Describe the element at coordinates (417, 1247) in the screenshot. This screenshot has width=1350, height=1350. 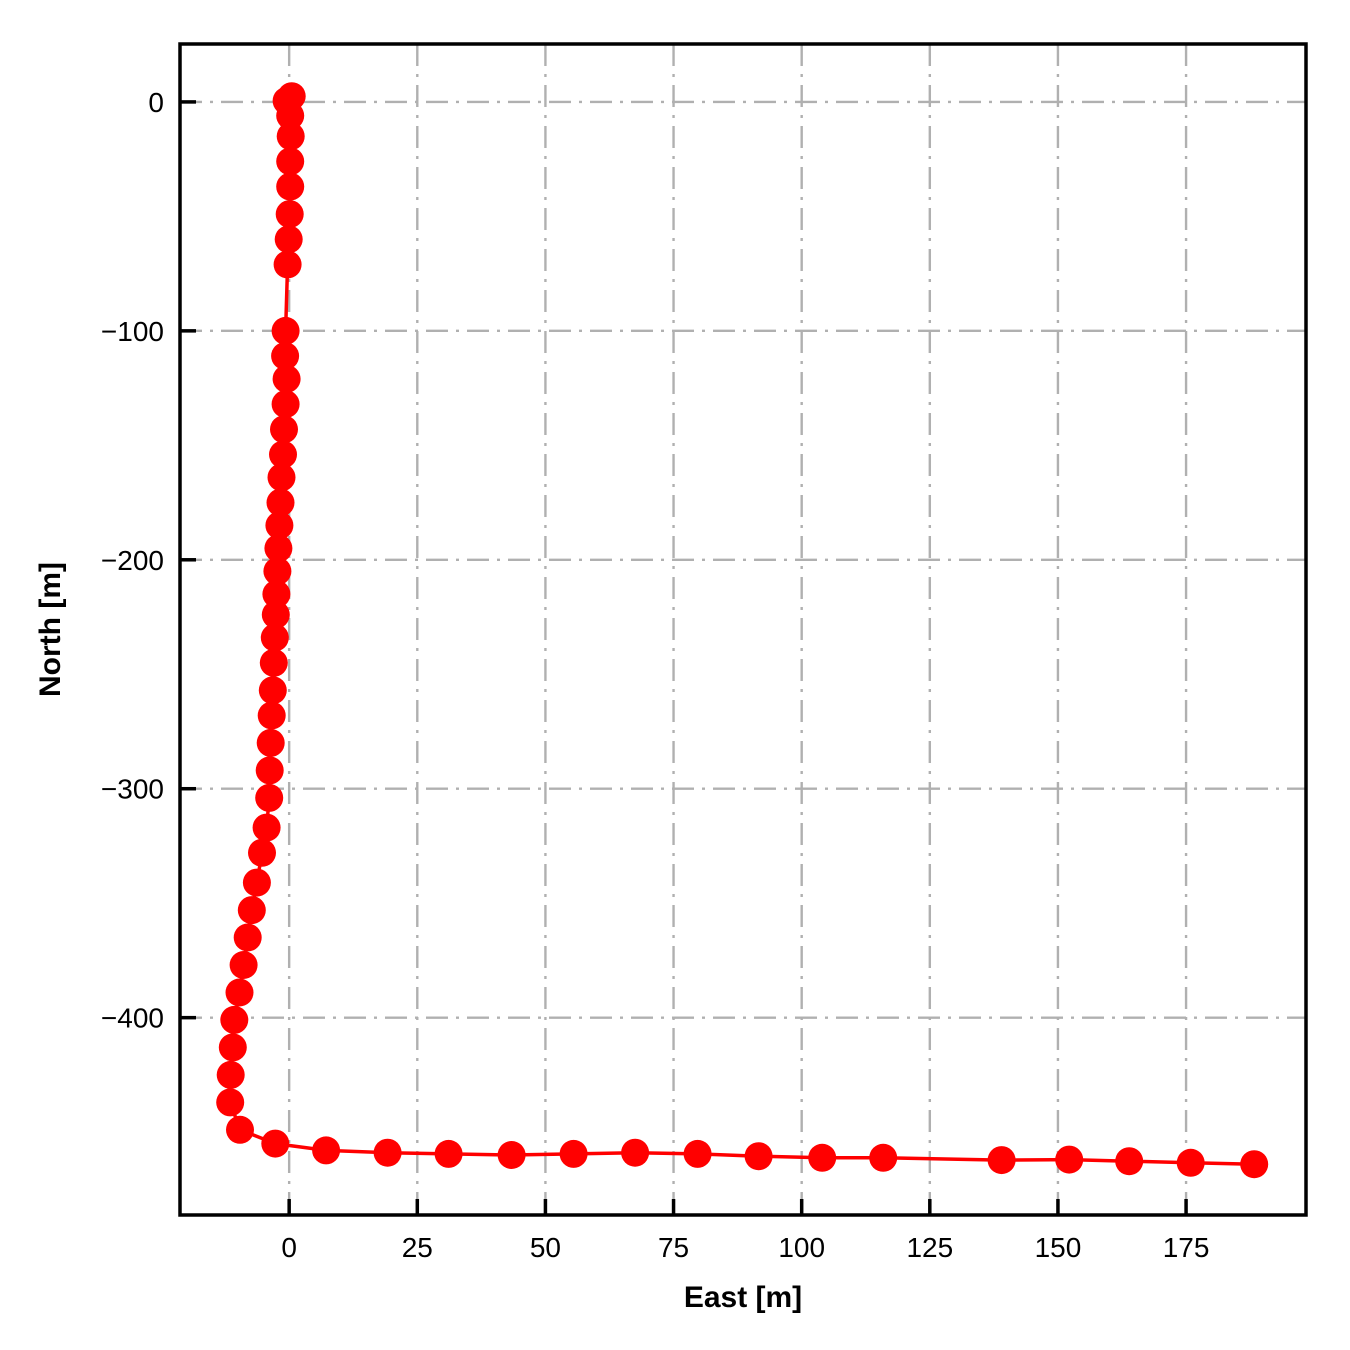
I see `x-tick-label: 25` at that location.